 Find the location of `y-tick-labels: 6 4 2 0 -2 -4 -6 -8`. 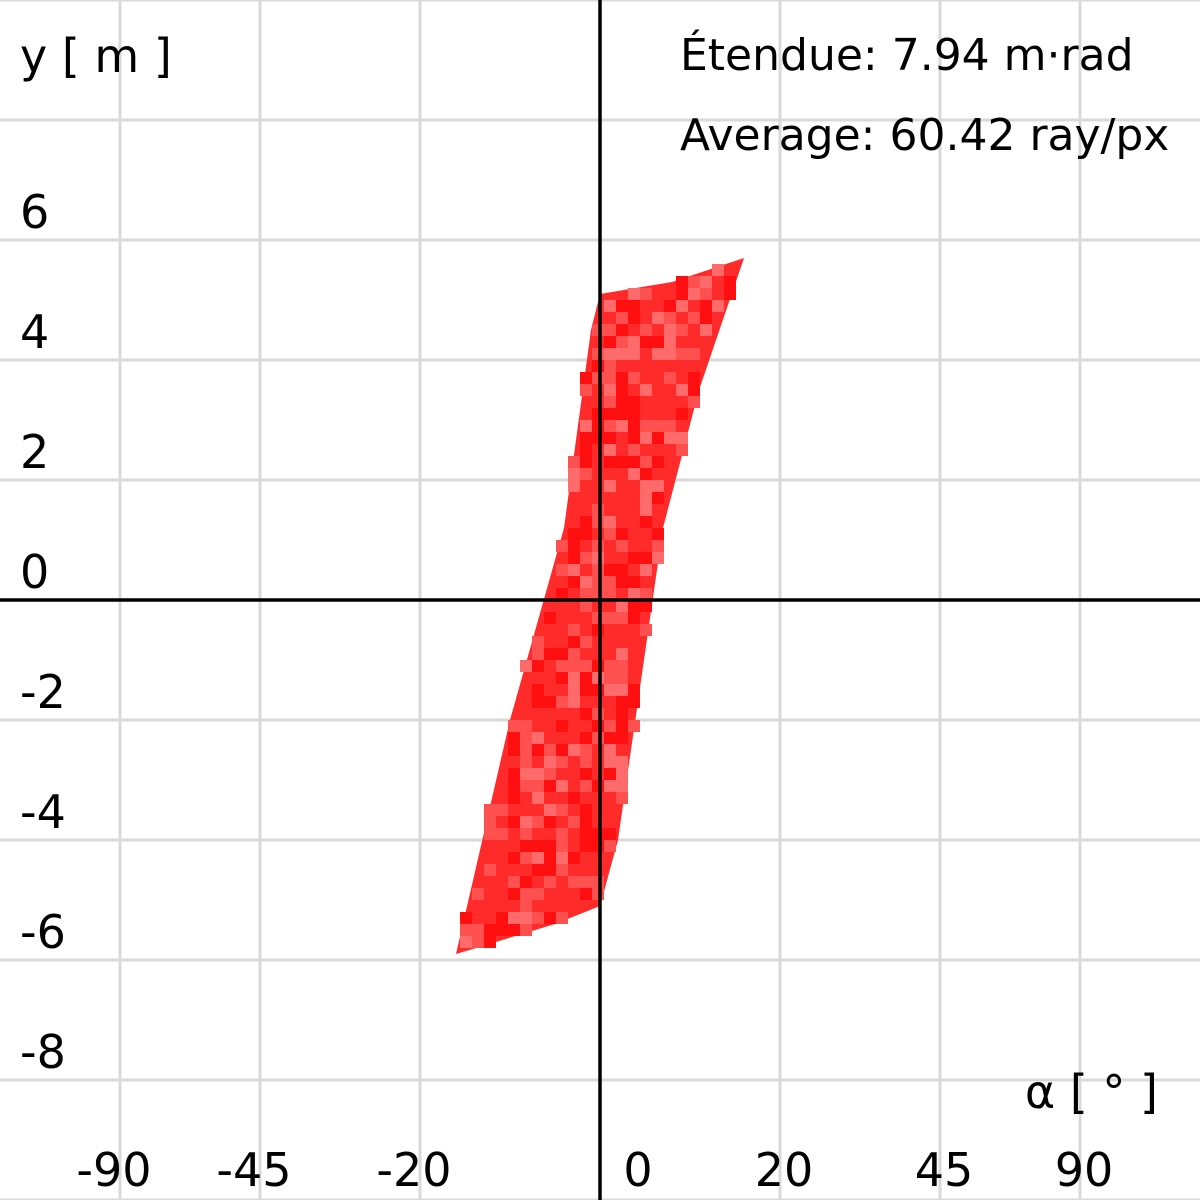

y-tick-labels: 6 4 2 0 -2 -4 -6 -8 is located at coordinates (43, 632).